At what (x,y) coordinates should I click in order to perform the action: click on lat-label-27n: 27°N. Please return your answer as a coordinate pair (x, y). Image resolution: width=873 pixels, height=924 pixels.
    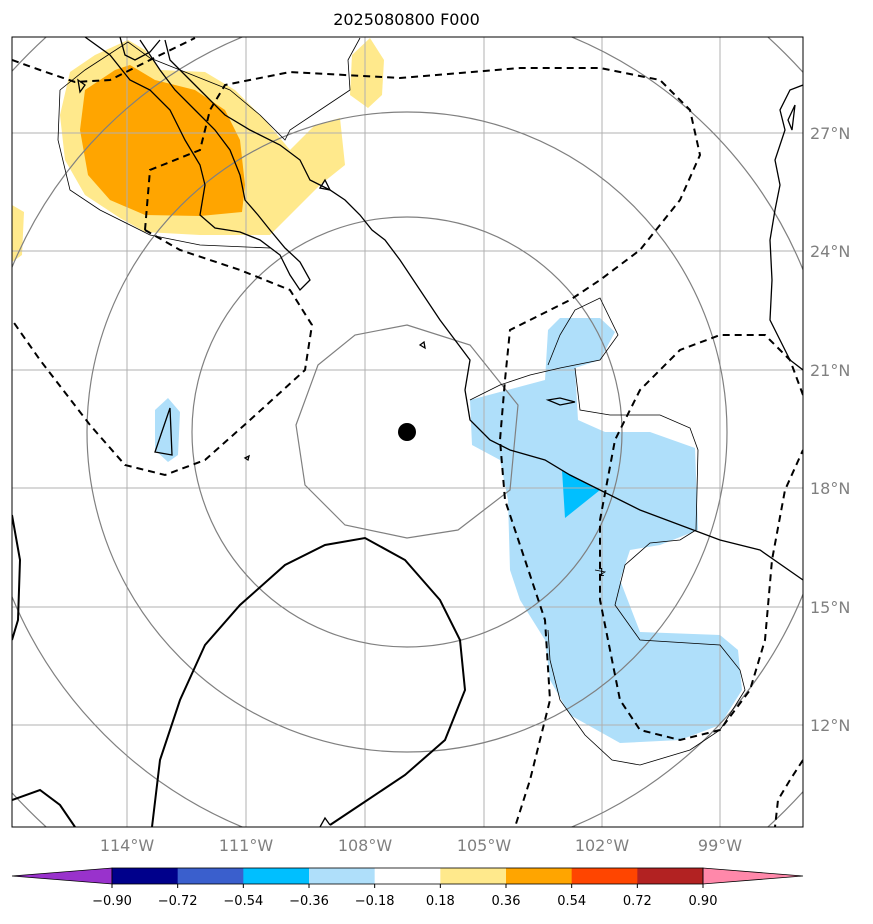
    Looking at the image, I should click on (830, 133).